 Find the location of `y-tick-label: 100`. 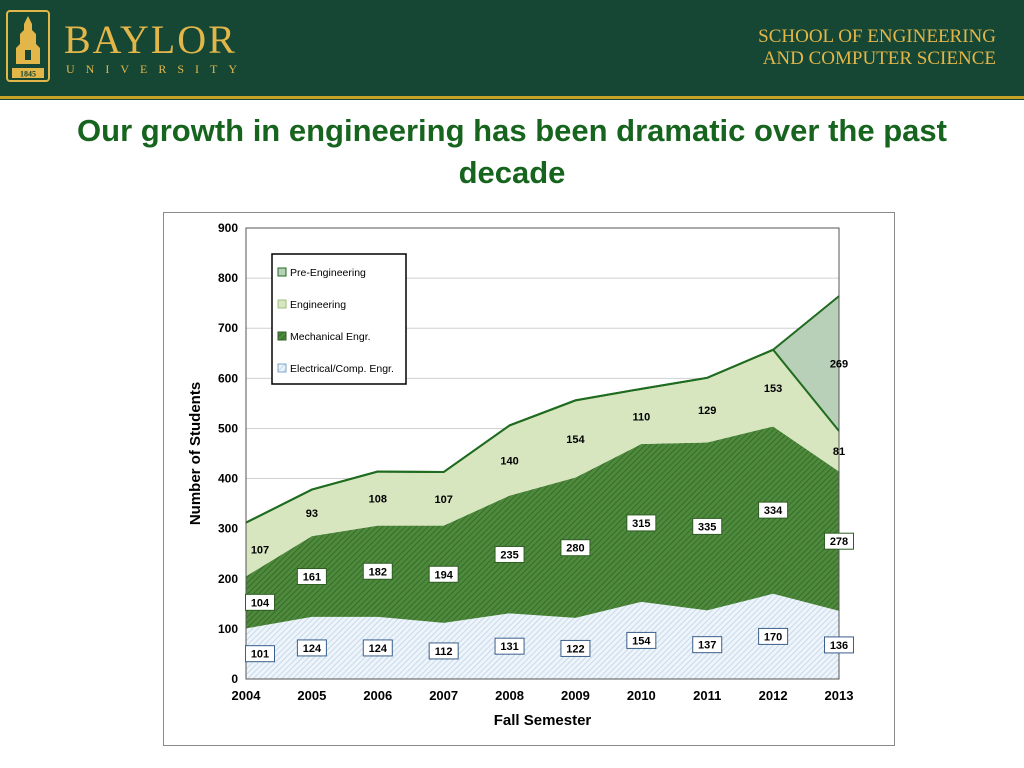

y-tick-label: 100 is located at coordinates (228, 629).